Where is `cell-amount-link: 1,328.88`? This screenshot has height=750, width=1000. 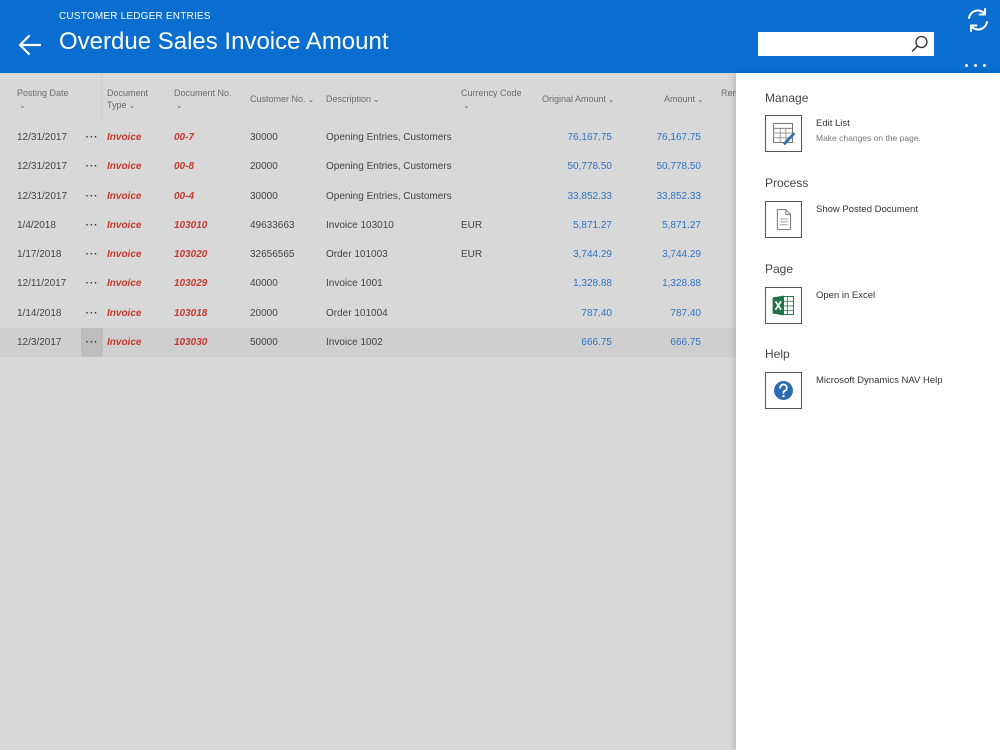
cell-amount-link: 1,328.88 is located at coordinates (681, 284).